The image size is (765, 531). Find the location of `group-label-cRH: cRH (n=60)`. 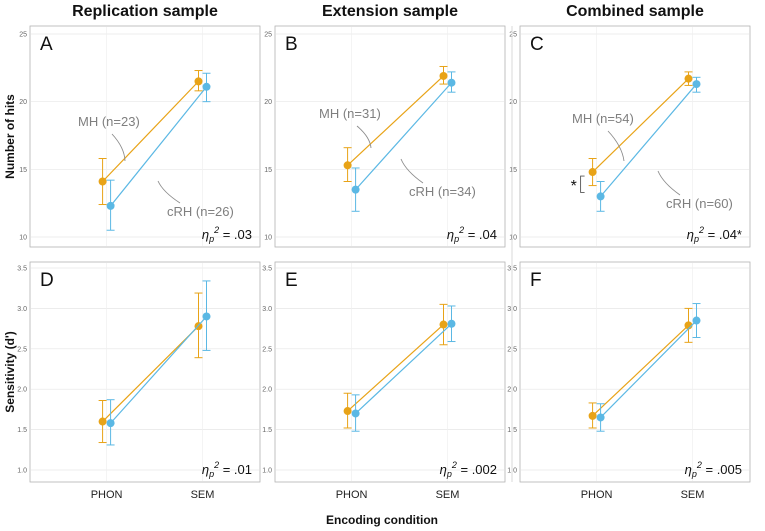

group-label-cRH: cRH (n=60) is located at coordinates (699, 203).